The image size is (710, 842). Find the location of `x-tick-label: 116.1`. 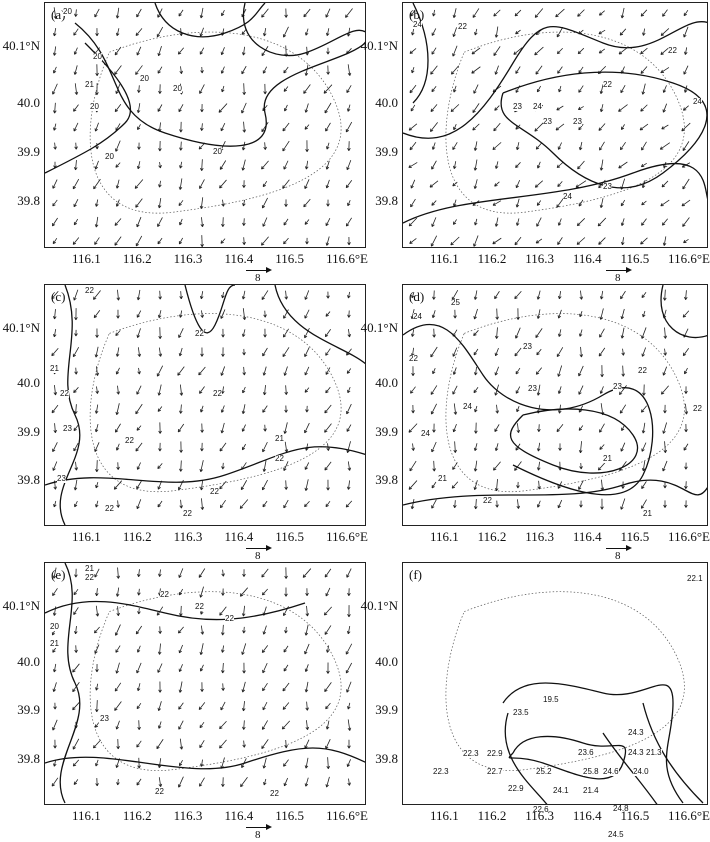

x-tick-label: 116.1 is located at coordinates (444, 815).